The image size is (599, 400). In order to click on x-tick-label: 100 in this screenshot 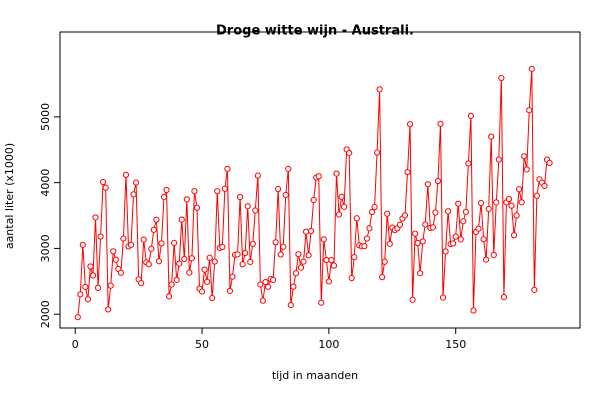, I will do `click(328, 344)`.